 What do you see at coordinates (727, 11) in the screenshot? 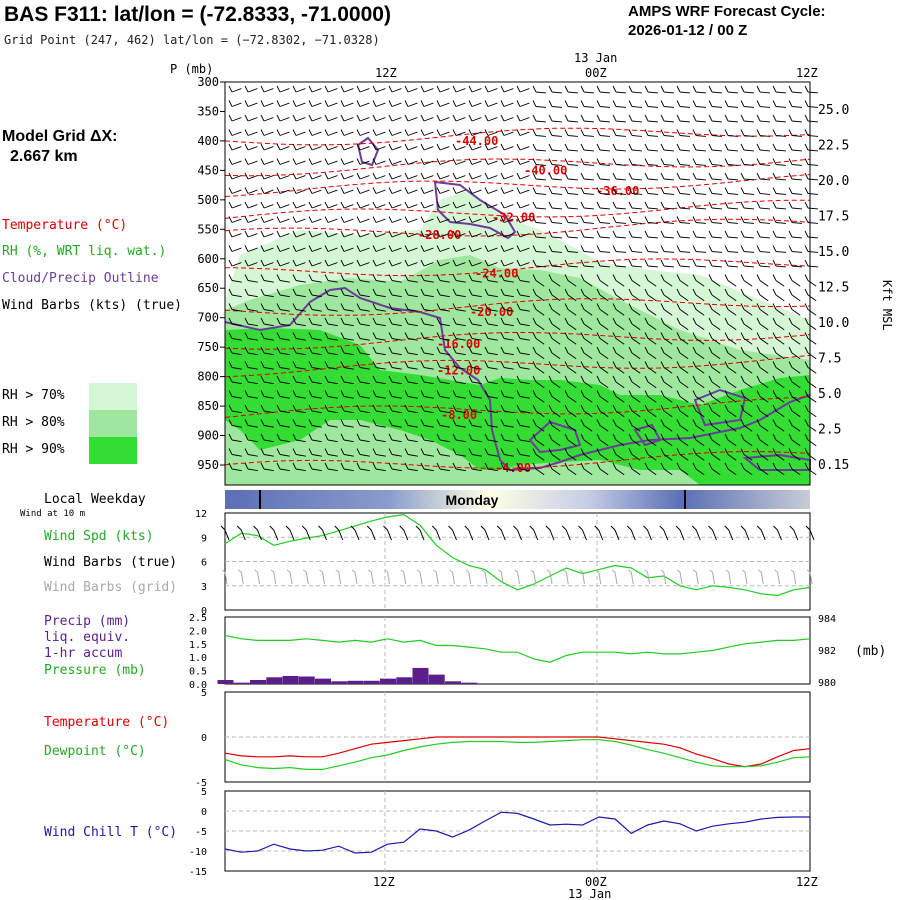
I see `cycle-title: AMPS WRF Forecast Cycle:` at bounding box center [727, 11].